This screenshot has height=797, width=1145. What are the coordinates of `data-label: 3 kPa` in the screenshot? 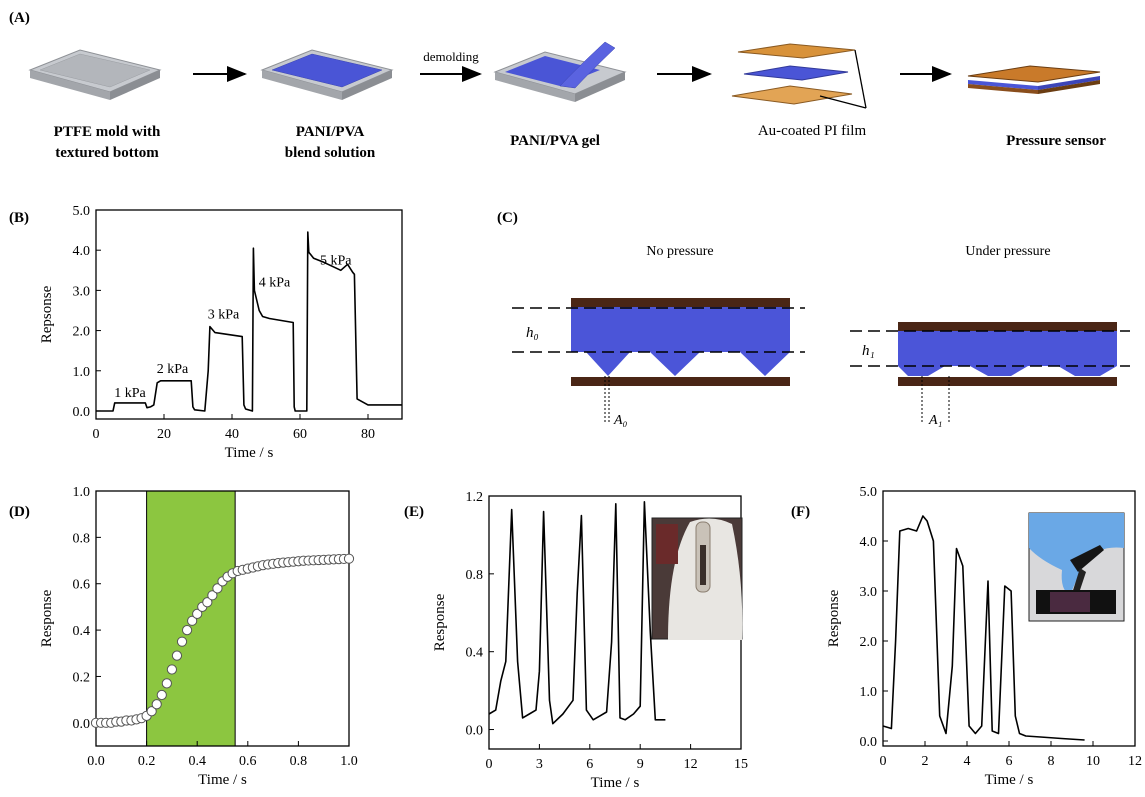 It's located at (224, 315).